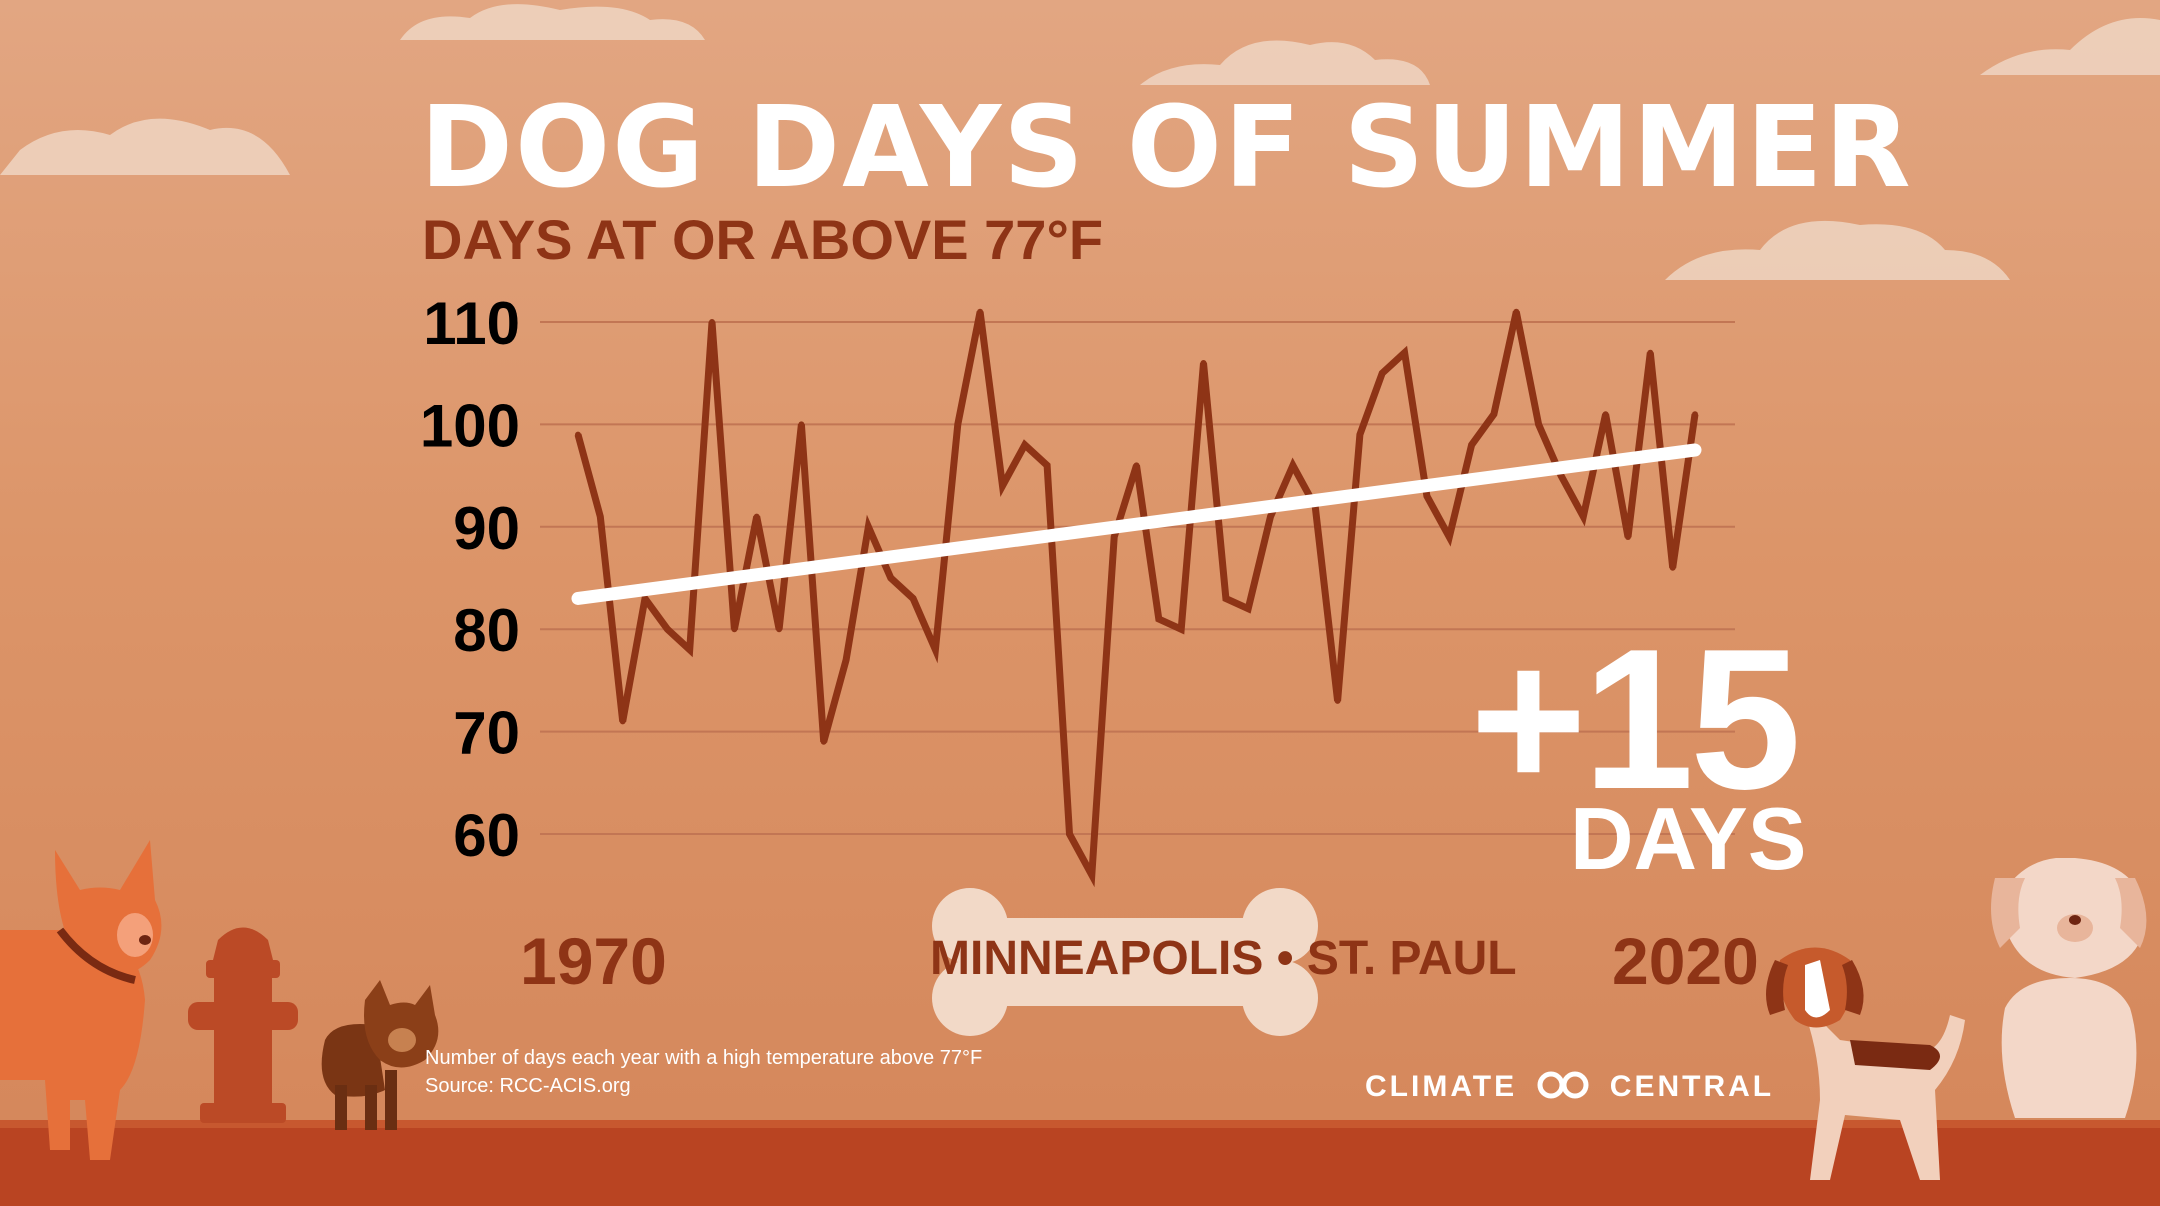 The height and width of the screenshot is (1206, 2160). I want to click on data-point-2000, so click(1248, 608).